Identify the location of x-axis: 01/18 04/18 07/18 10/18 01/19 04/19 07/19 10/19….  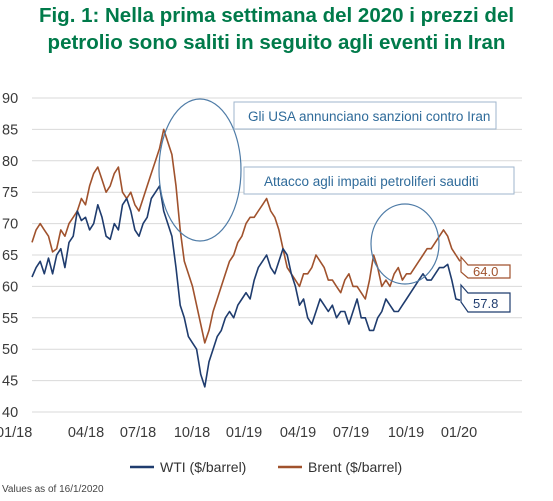
(238, 433).